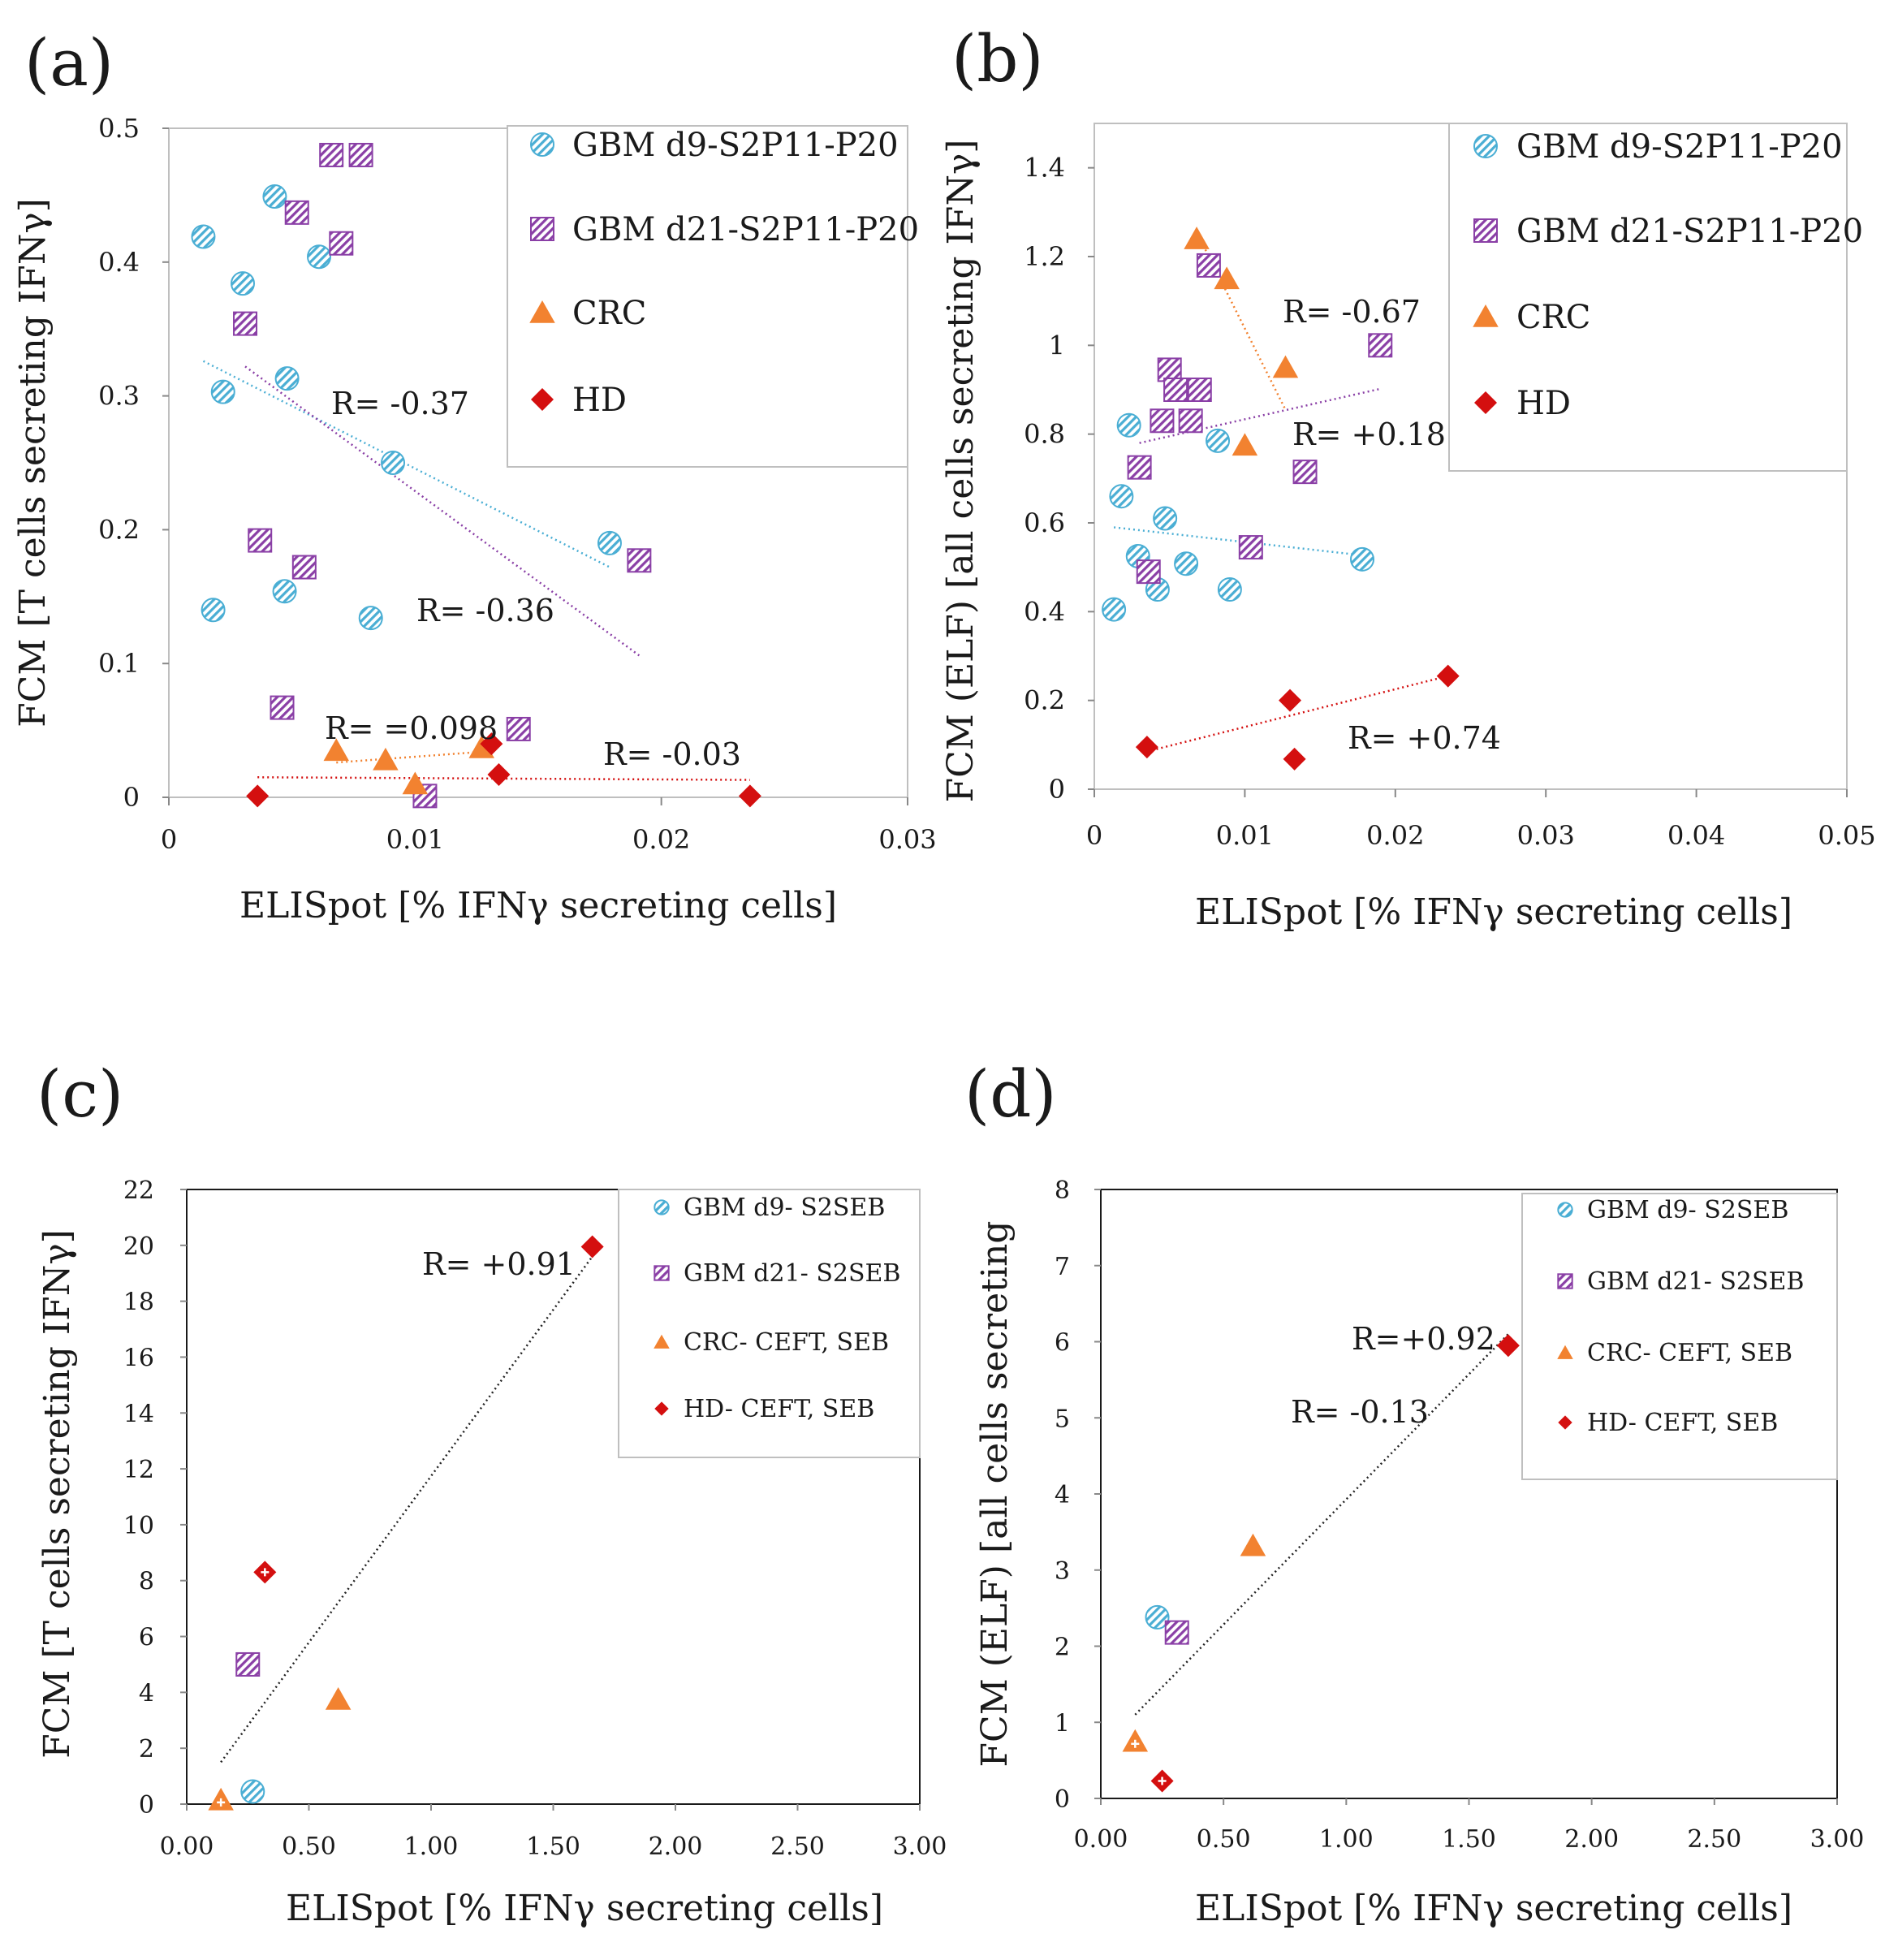  What do you see at coordinates (138, 1247) in the screenshot?
I see `y-tick-label: 20` at bounding box center [138, 1247].